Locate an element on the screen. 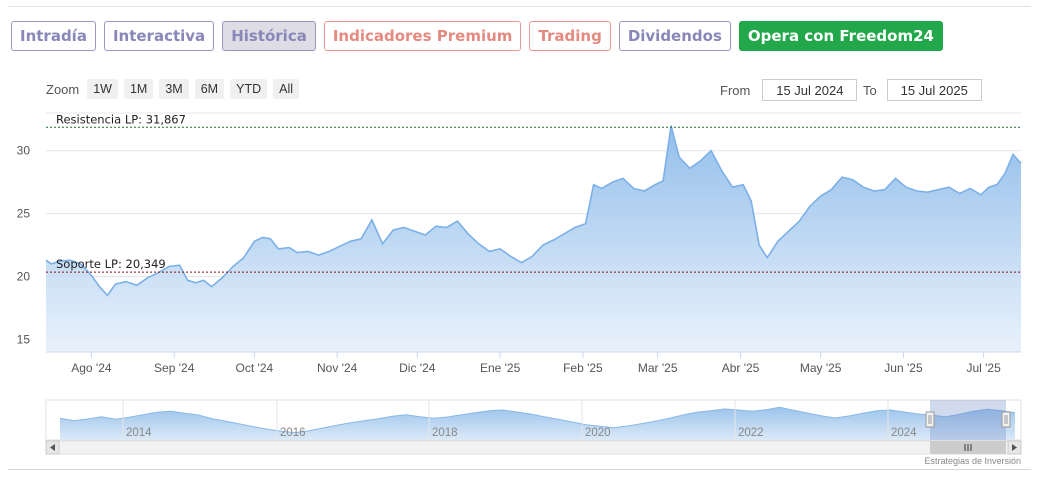 The width and height of the screenshot is (1041, 478). scrollbar-track is located at coordinates (533, 447).